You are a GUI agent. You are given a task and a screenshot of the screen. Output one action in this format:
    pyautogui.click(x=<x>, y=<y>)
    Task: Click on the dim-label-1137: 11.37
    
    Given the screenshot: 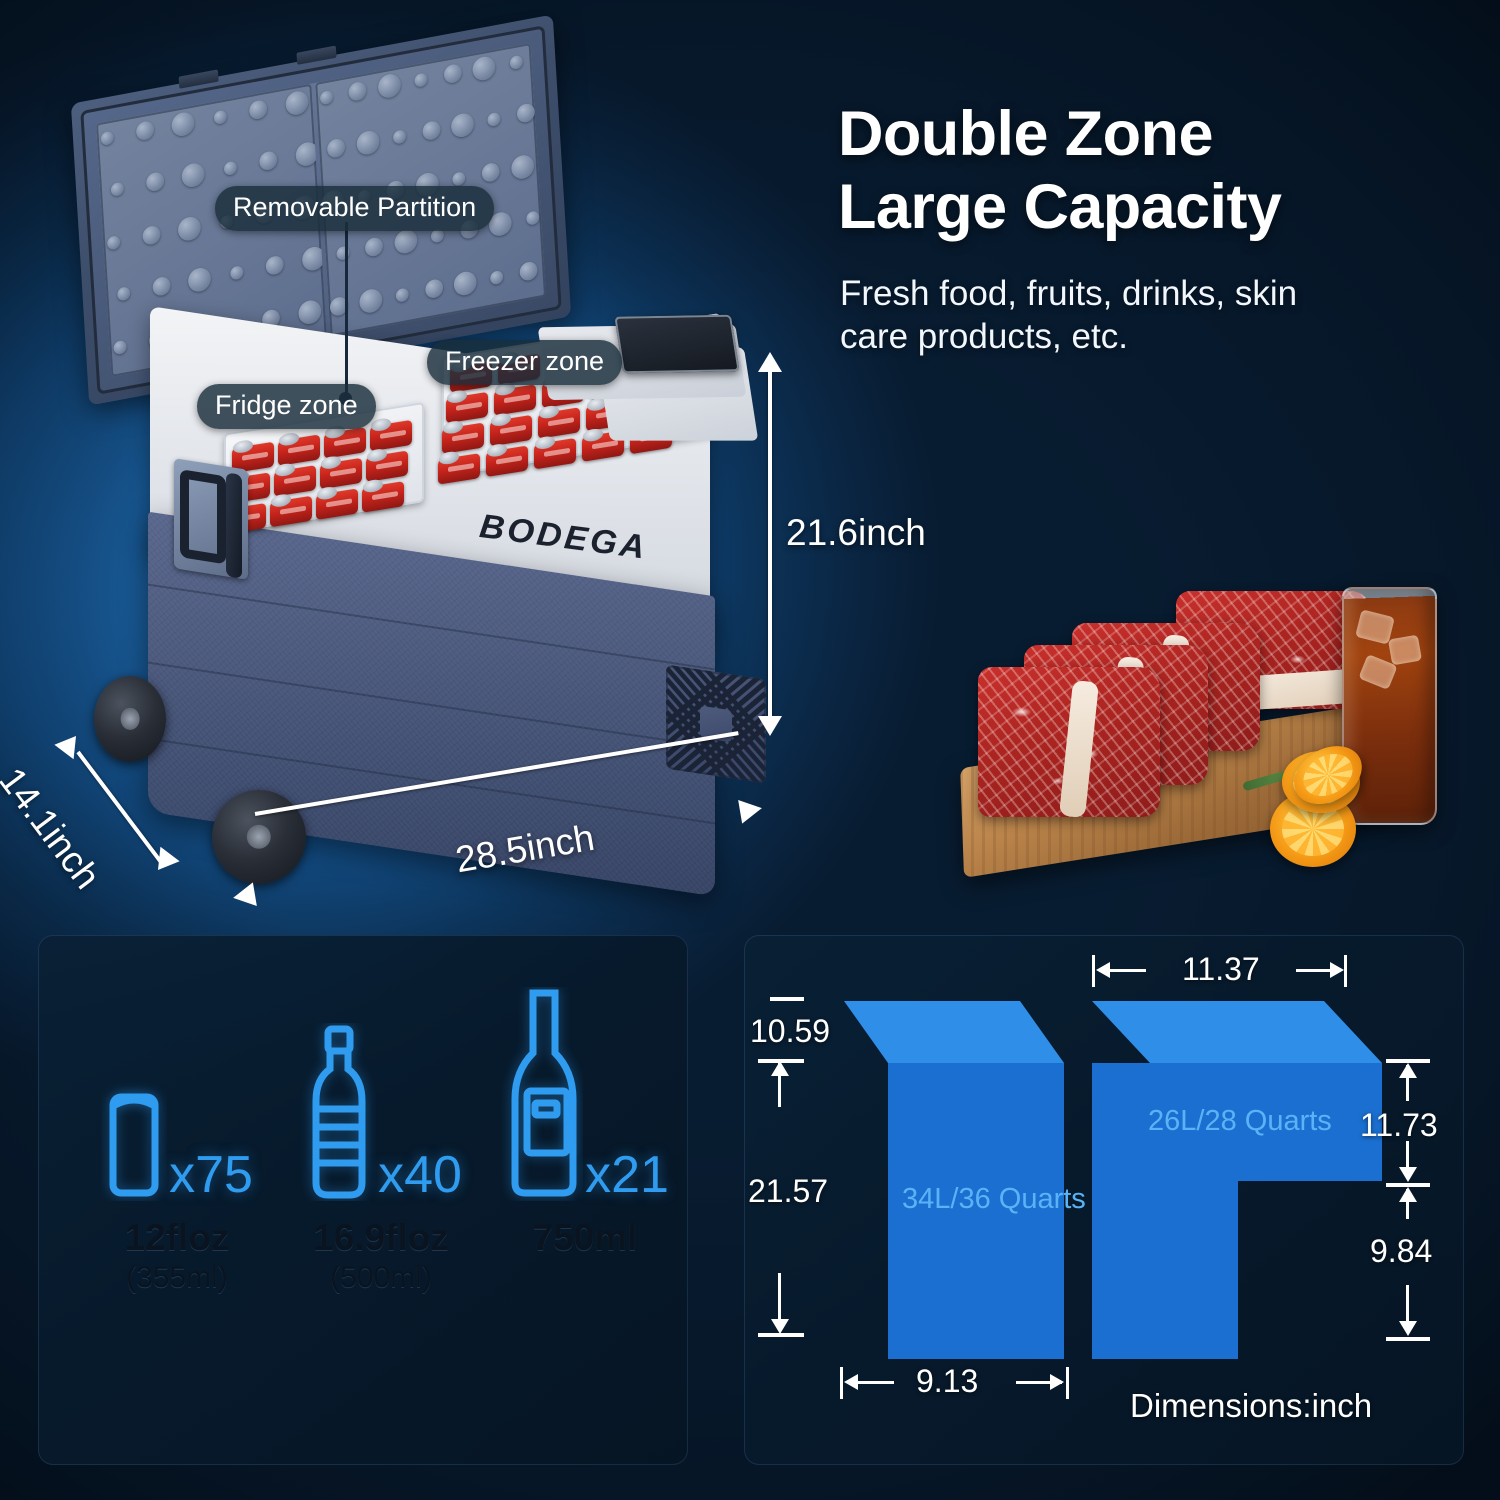 What is the action you would take?
    pyautogui.click(x=1221, y=969)
    